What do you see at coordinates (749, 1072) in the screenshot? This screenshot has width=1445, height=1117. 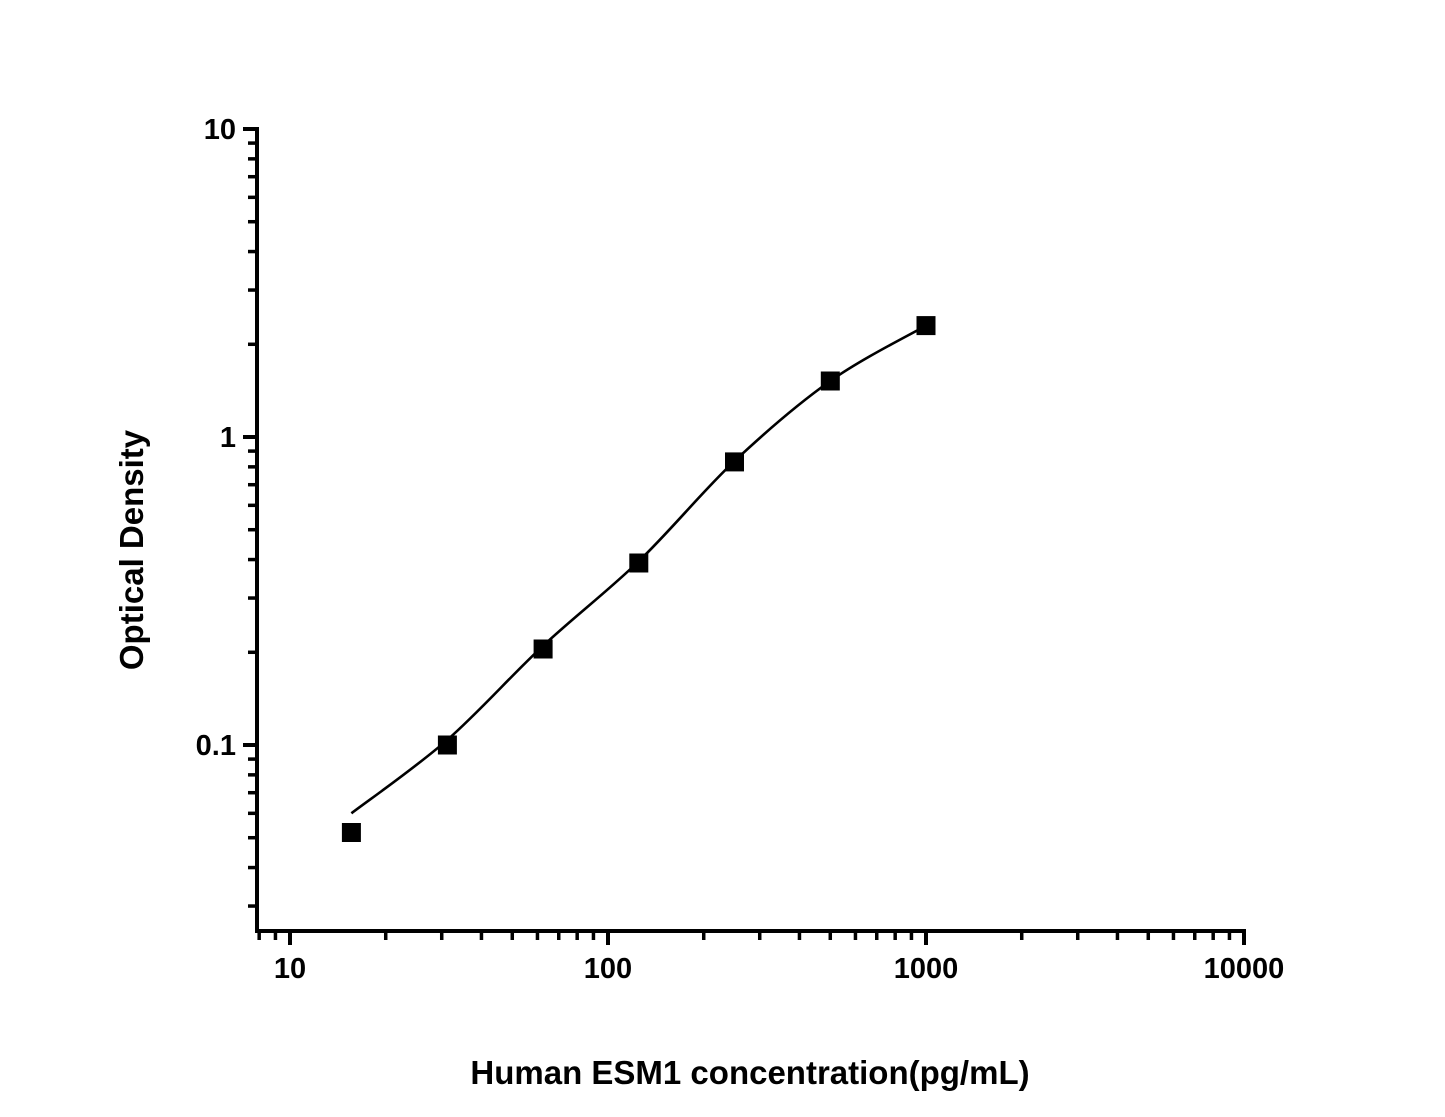 I see `x-axis-title: Human ESM1 concentration(pg/mL)` at bounding box center [749, 1072].